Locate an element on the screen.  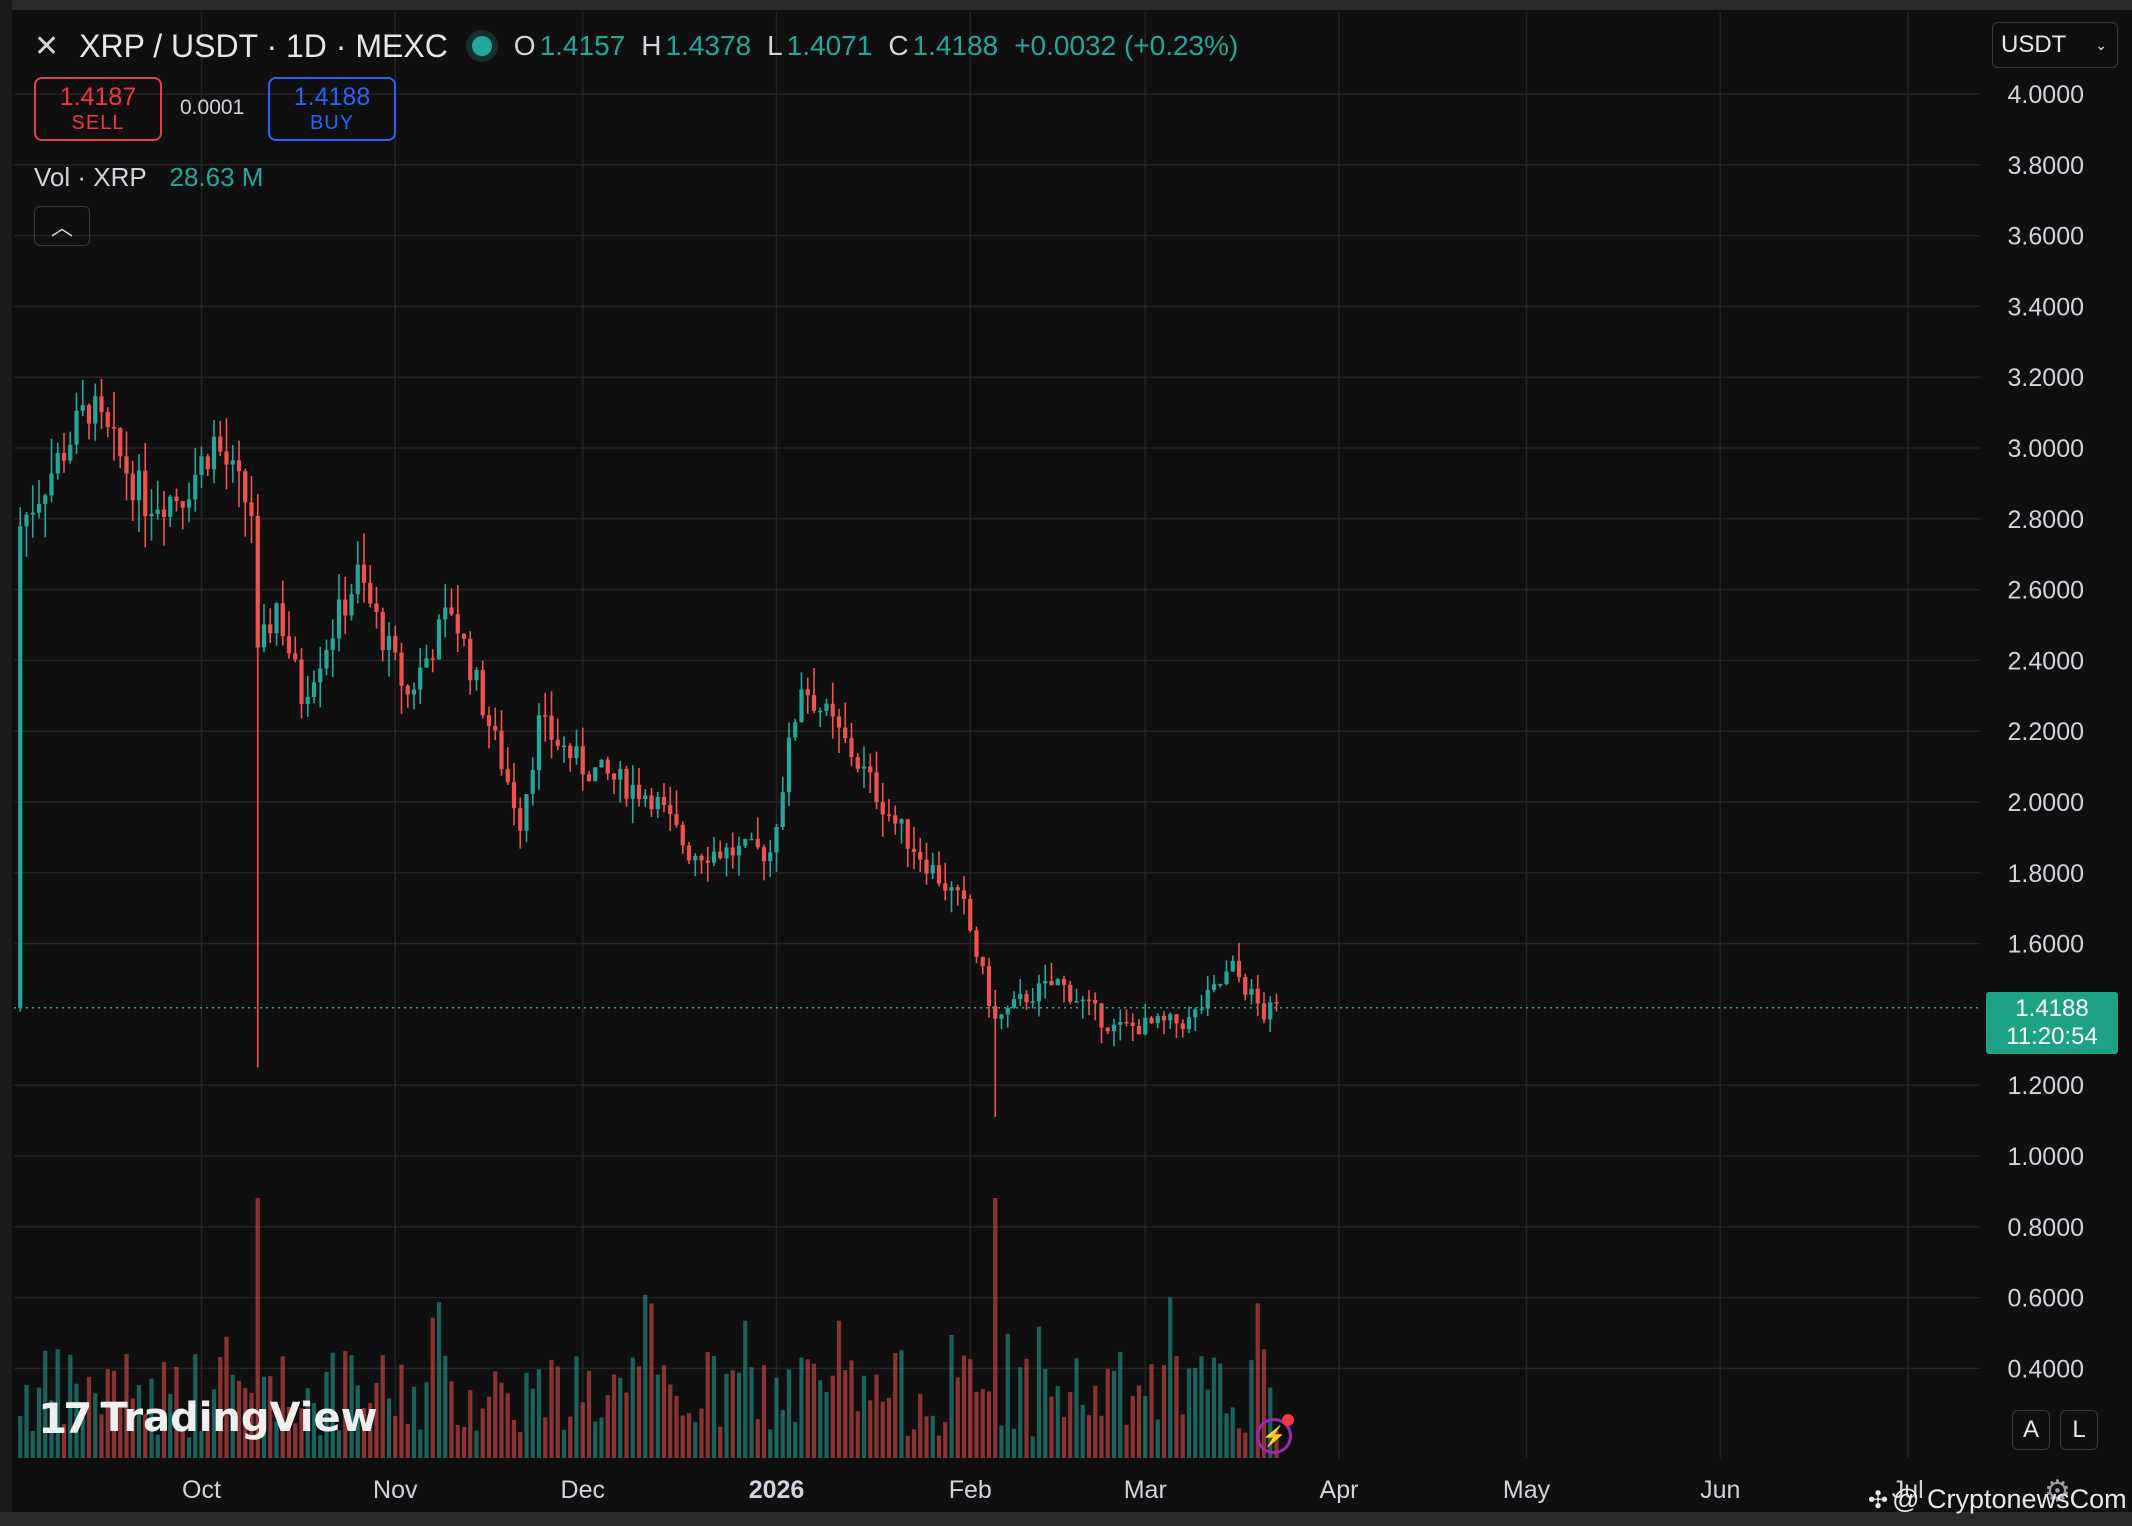
sell-price: 1.4187 is located at coordinates (98, 97).